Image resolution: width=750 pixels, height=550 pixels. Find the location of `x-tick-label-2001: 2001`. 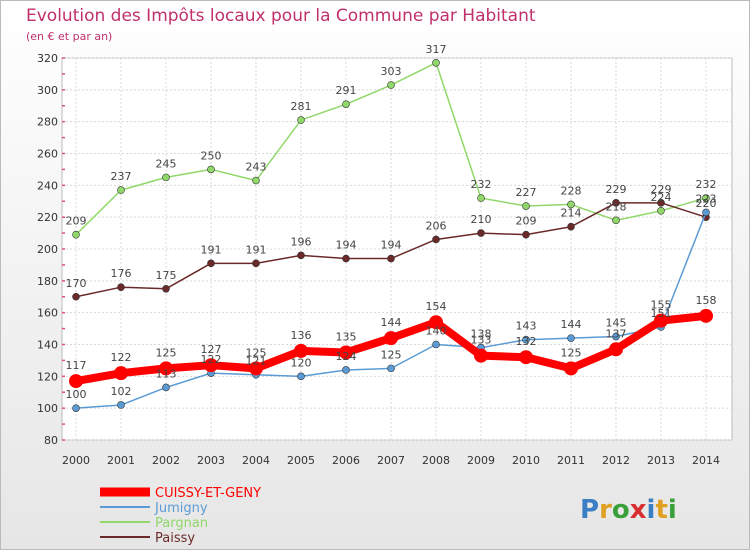

x-tick-label-2001: 2001 is located at coordinates (121, 460).